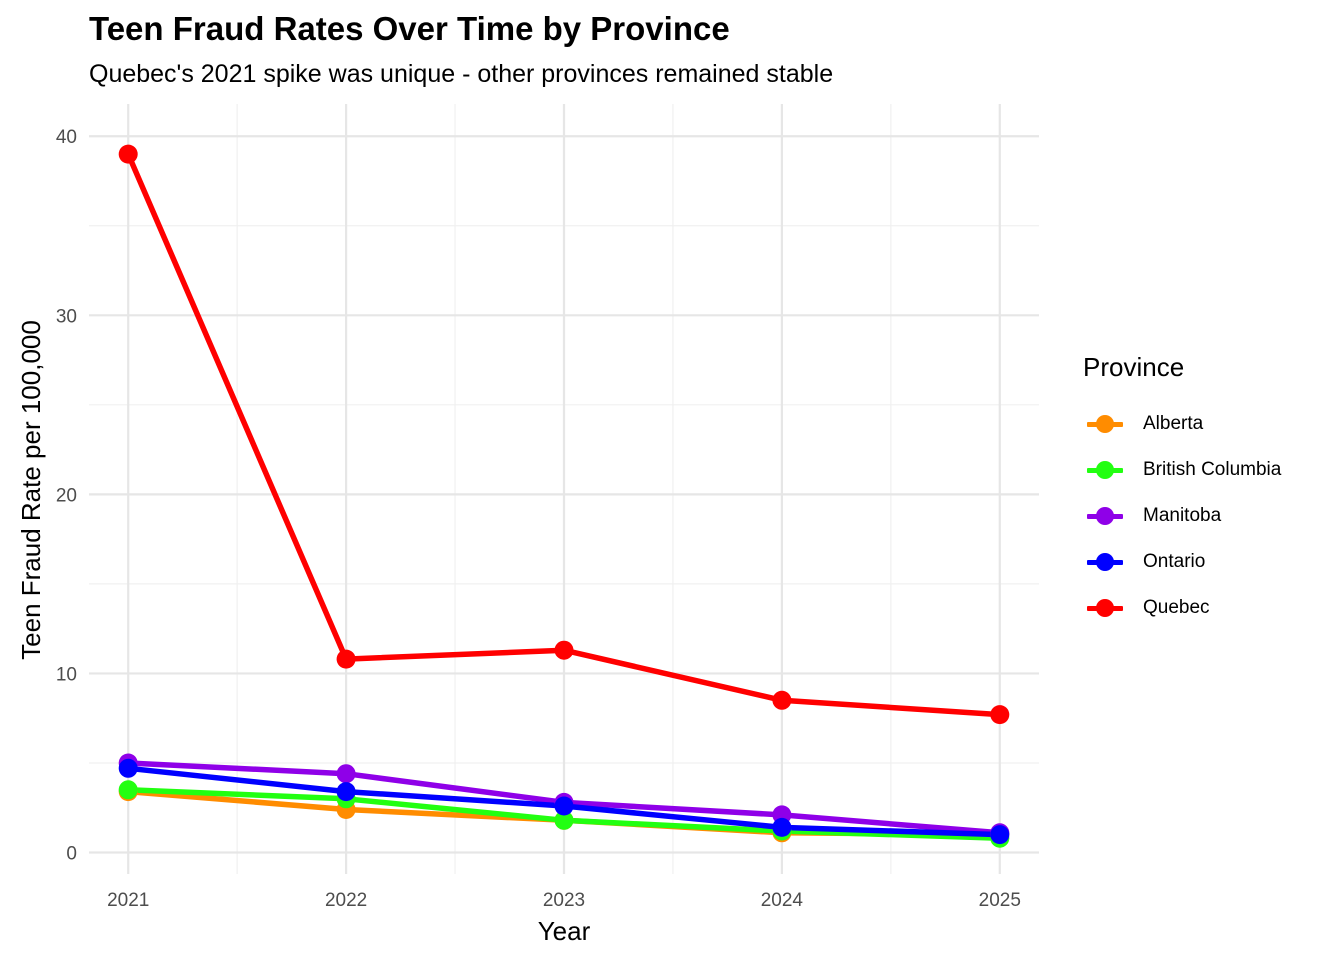 The image size is (1344, 960). Describe the element at coordinates (782, 827) in the screenshot. I see `data-point-ontario-2024` at that location.